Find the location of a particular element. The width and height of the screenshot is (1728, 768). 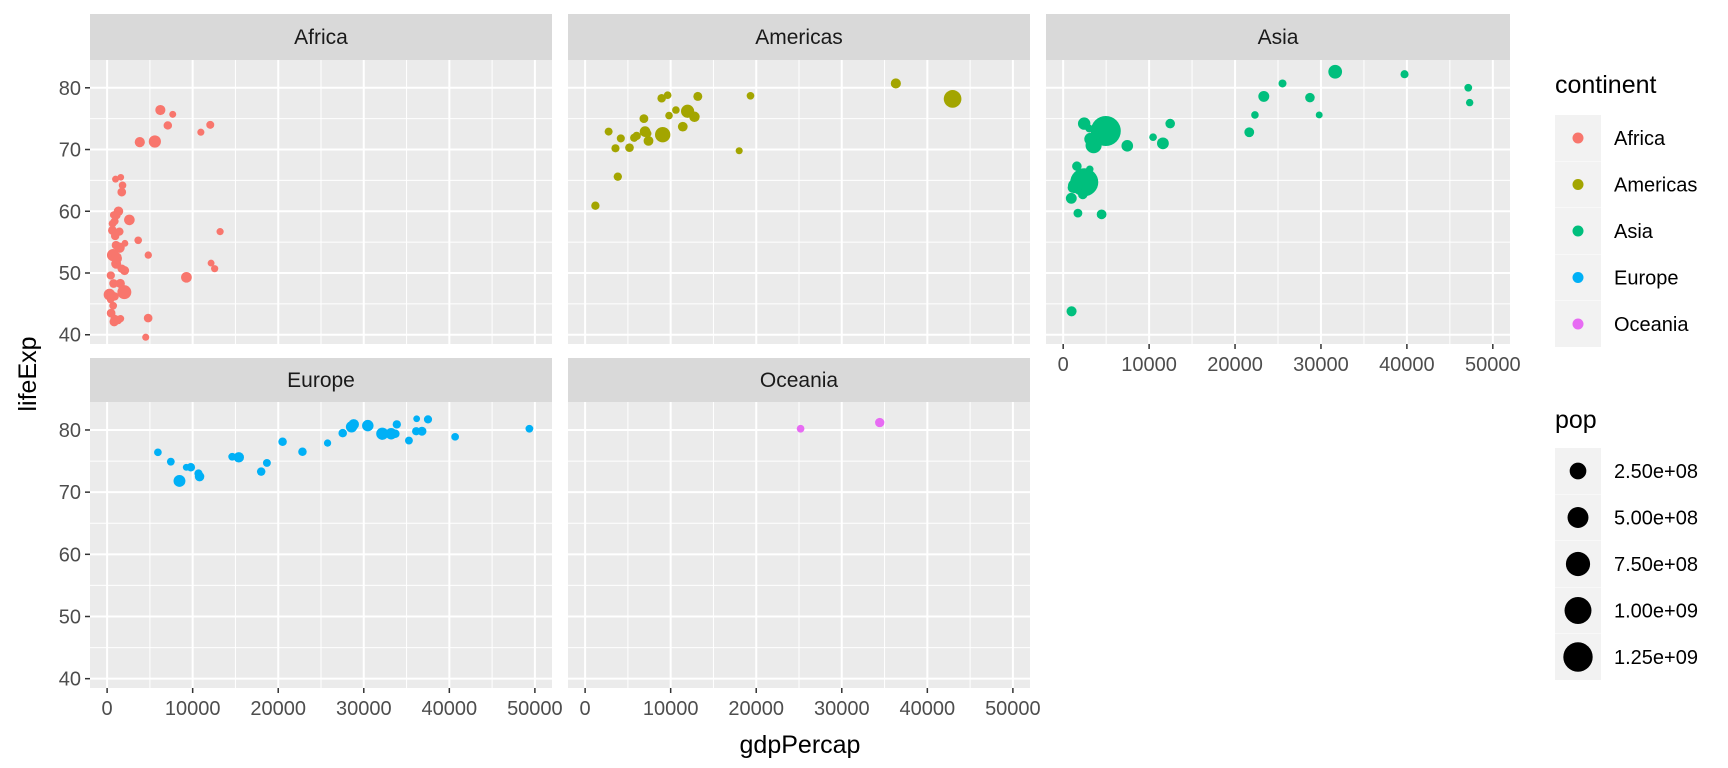

facet-panel-asia: Asia 0 10000 20000 30000 40000 50000 is located at coordinates (1283, 195).